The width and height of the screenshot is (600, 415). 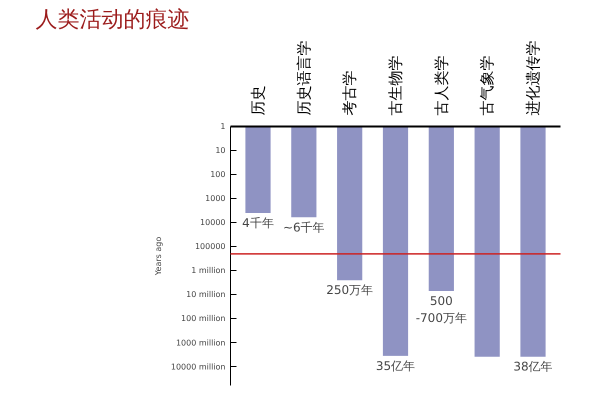 What do you see at coordinates (303, 227) in the screenshot?
I see `annotation: ~6千年` at bounding box center [303, 227].